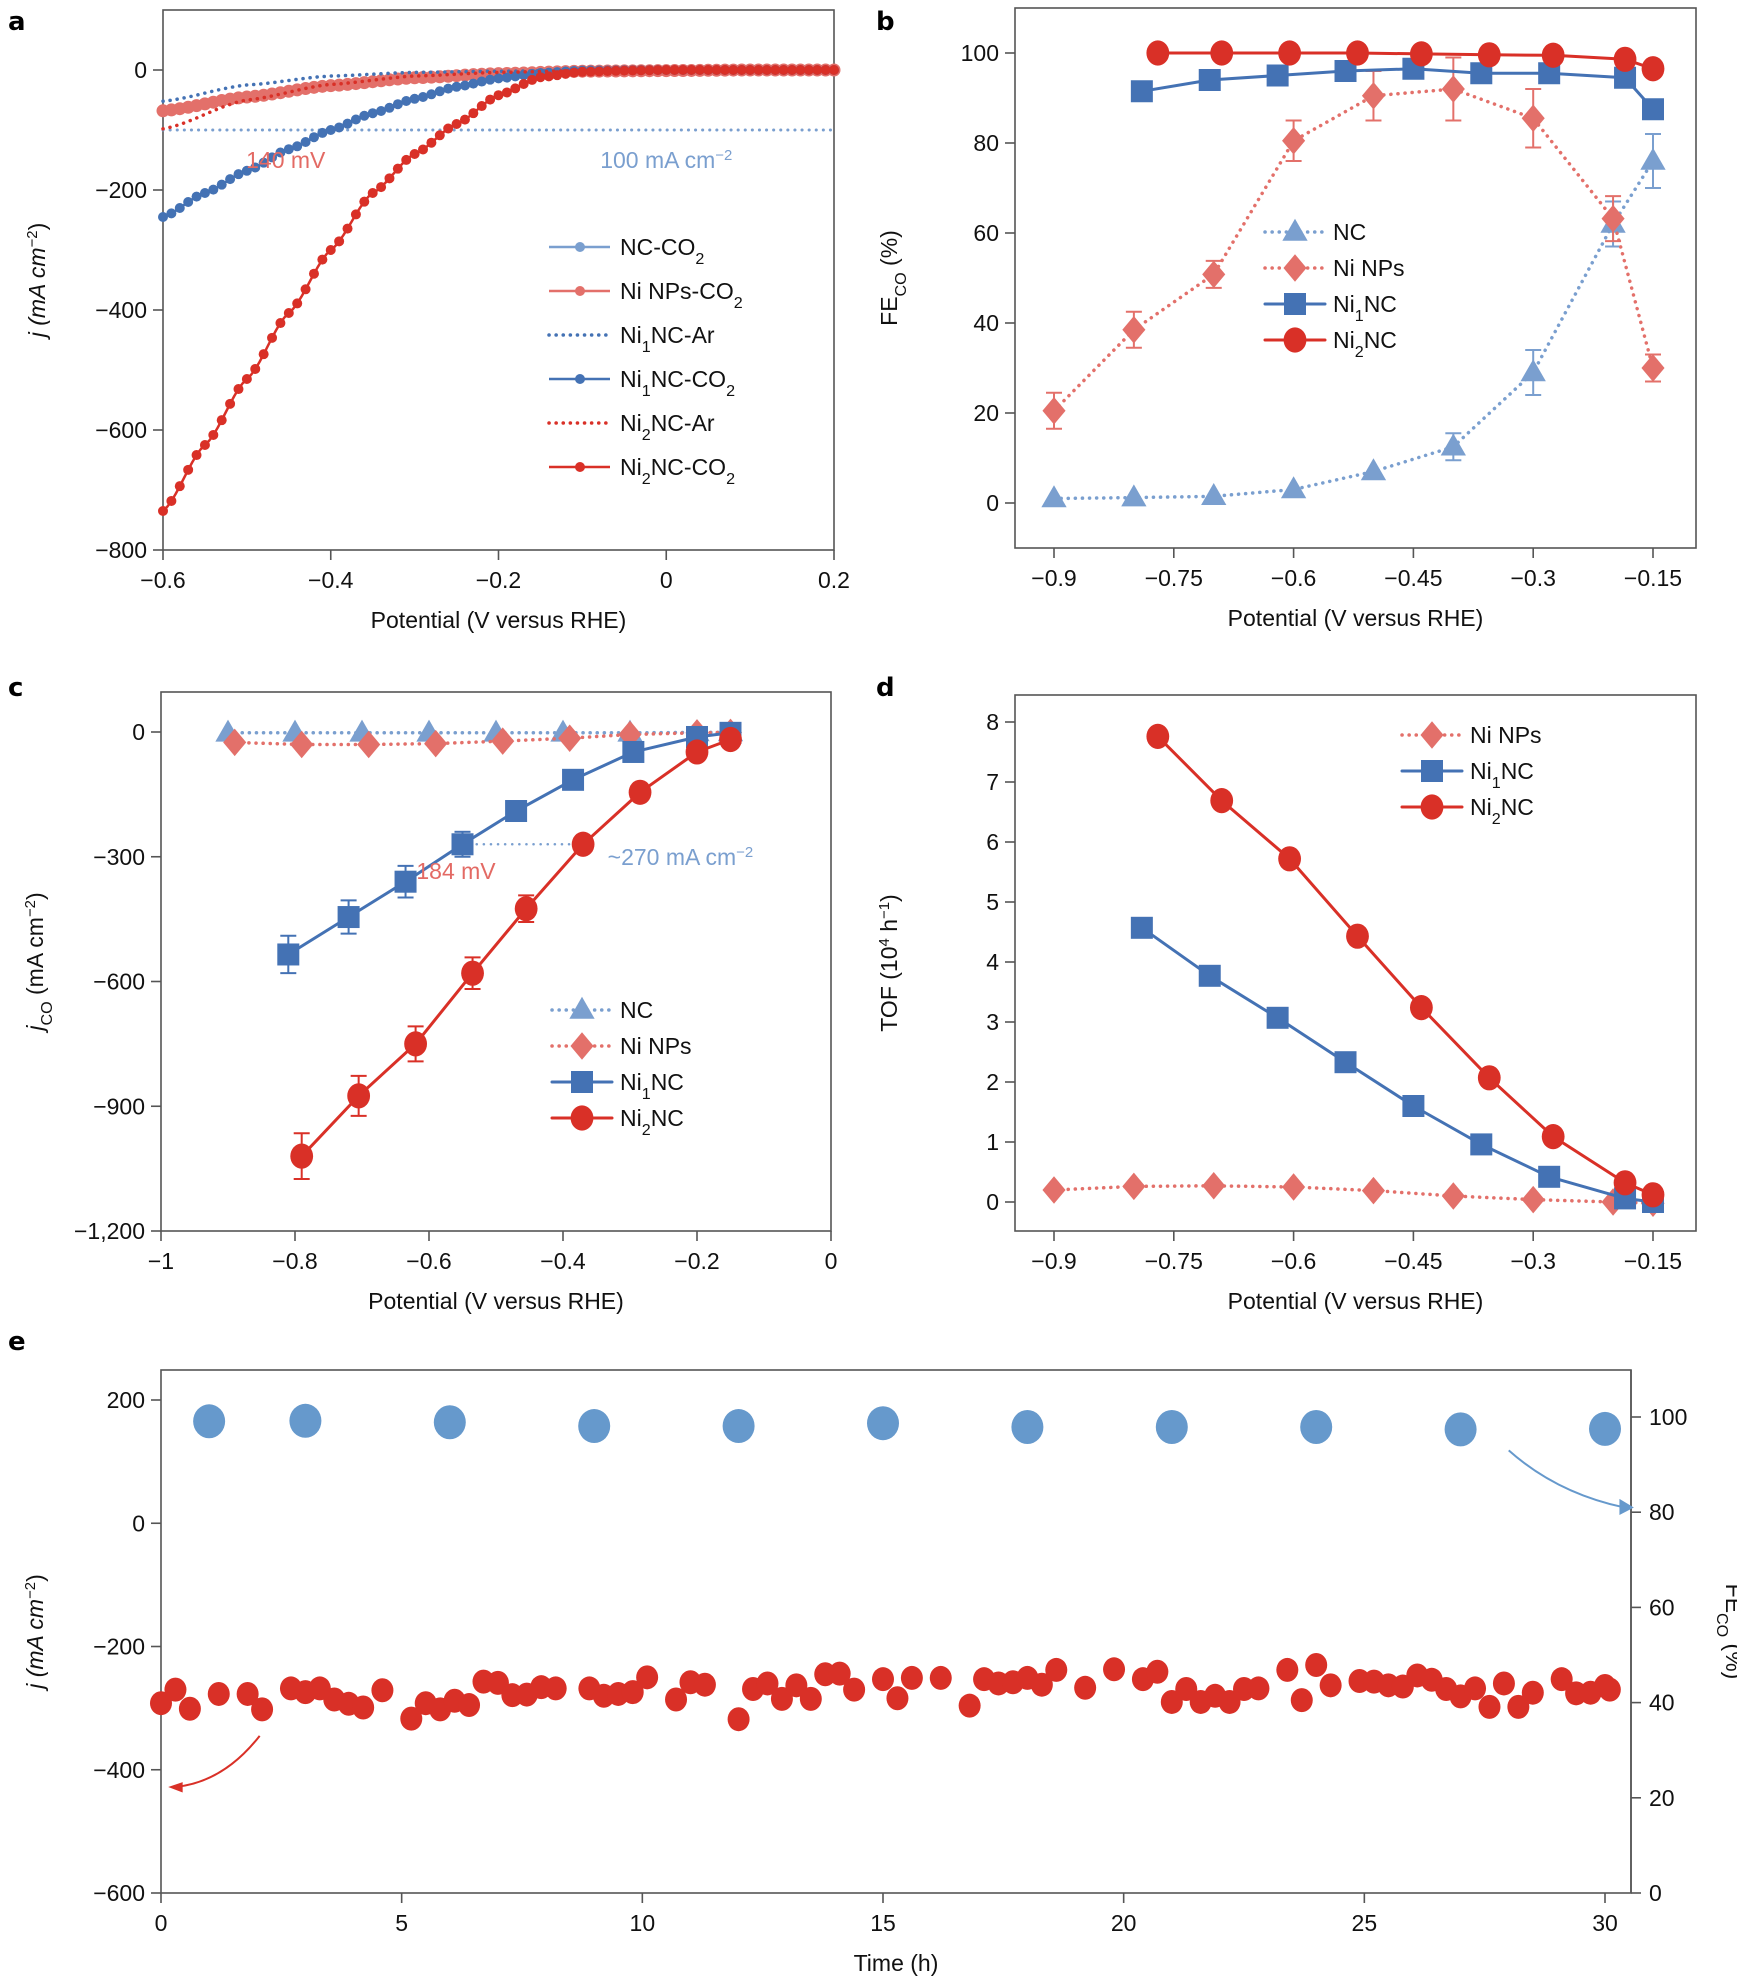  Describe the element at coordinates (1353, 243) in the screenshot. I see `series-ni-nps` at that location.